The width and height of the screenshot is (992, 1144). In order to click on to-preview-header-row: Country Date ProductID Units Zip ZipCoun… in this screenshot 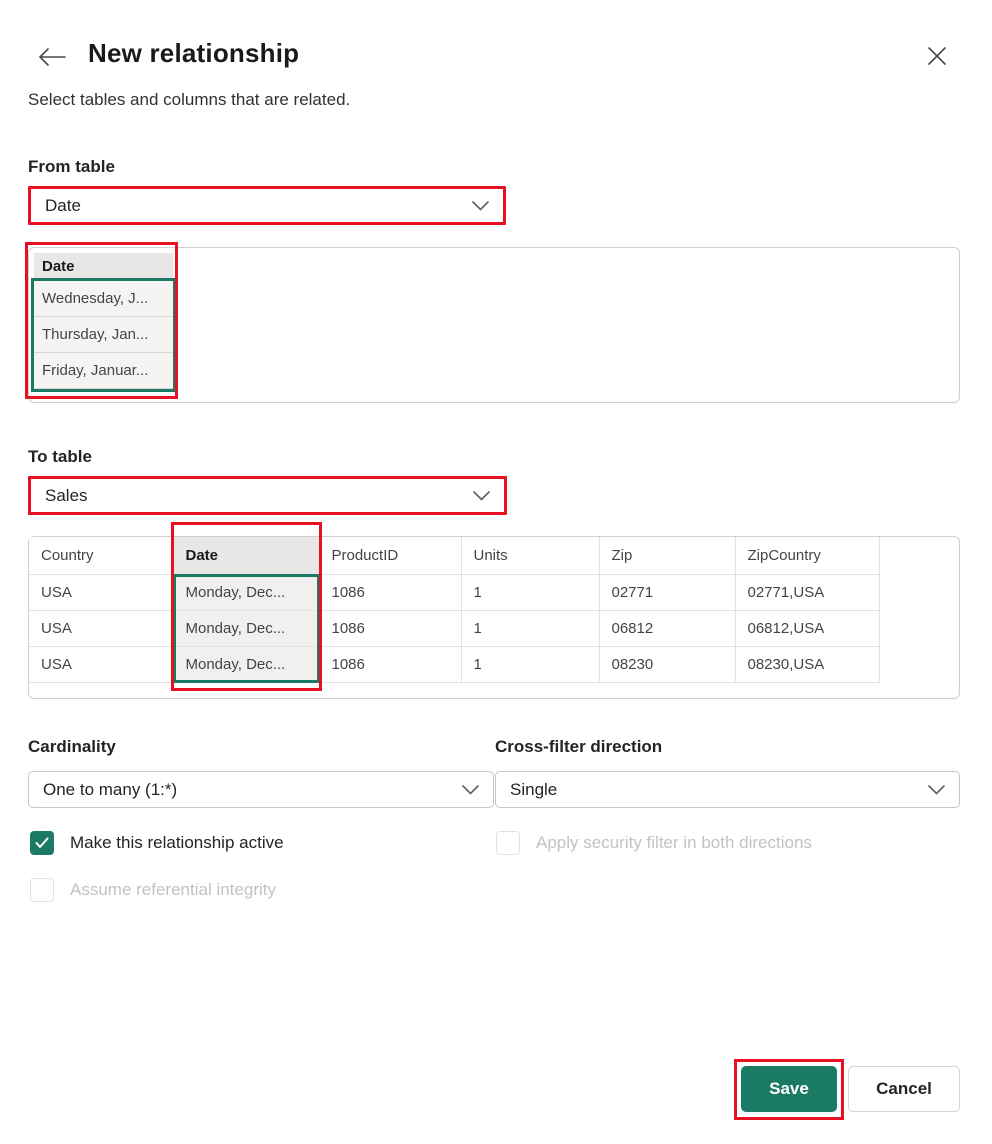, I will do `click(454, 556)`.